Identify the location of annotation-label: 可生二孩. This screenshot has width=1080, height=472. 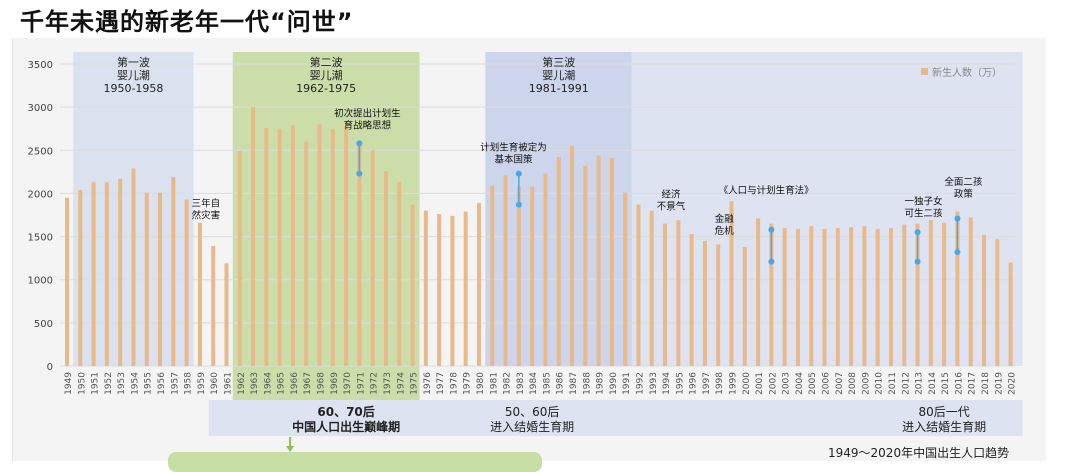
(924, 214).